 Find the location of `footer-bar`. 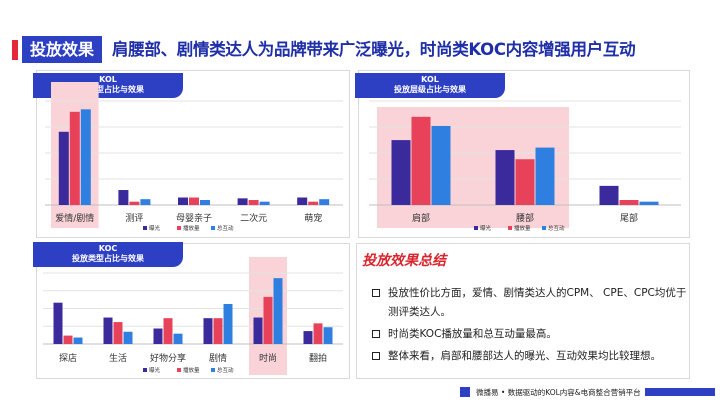

footer-bar is located at coordinates (679, 392).